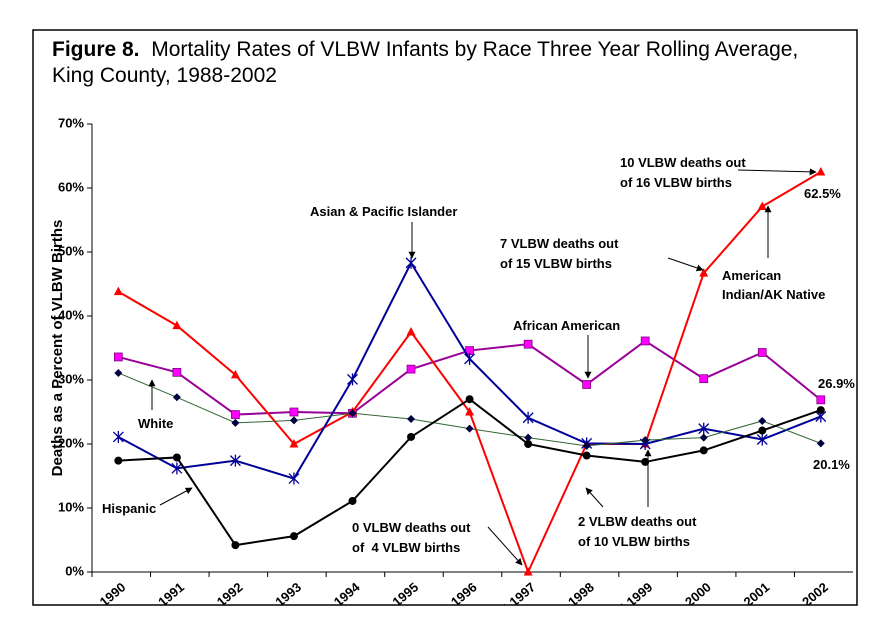 Image resolution: width=885 pixels, height=634 pixels. Describe the element at coordinates (637, 521) in the screenshot. I see `annotation: 2 VLBW deaths out` at that location.